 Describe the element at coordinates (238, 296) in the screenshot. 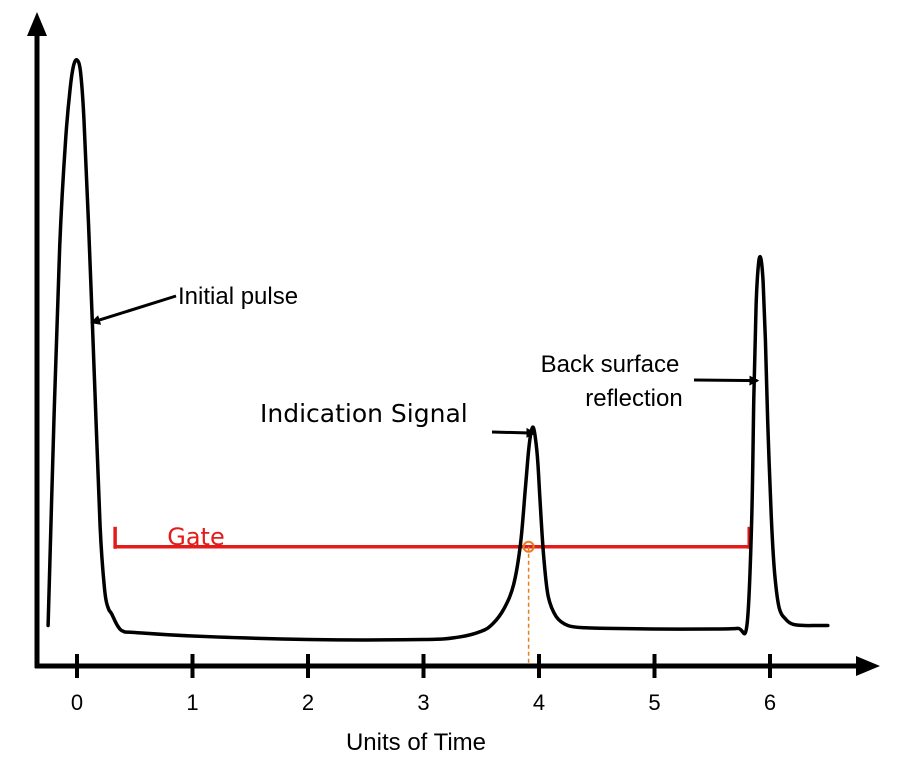

I see `annotation-initial-pulse-text: Initial pulse` at that location.